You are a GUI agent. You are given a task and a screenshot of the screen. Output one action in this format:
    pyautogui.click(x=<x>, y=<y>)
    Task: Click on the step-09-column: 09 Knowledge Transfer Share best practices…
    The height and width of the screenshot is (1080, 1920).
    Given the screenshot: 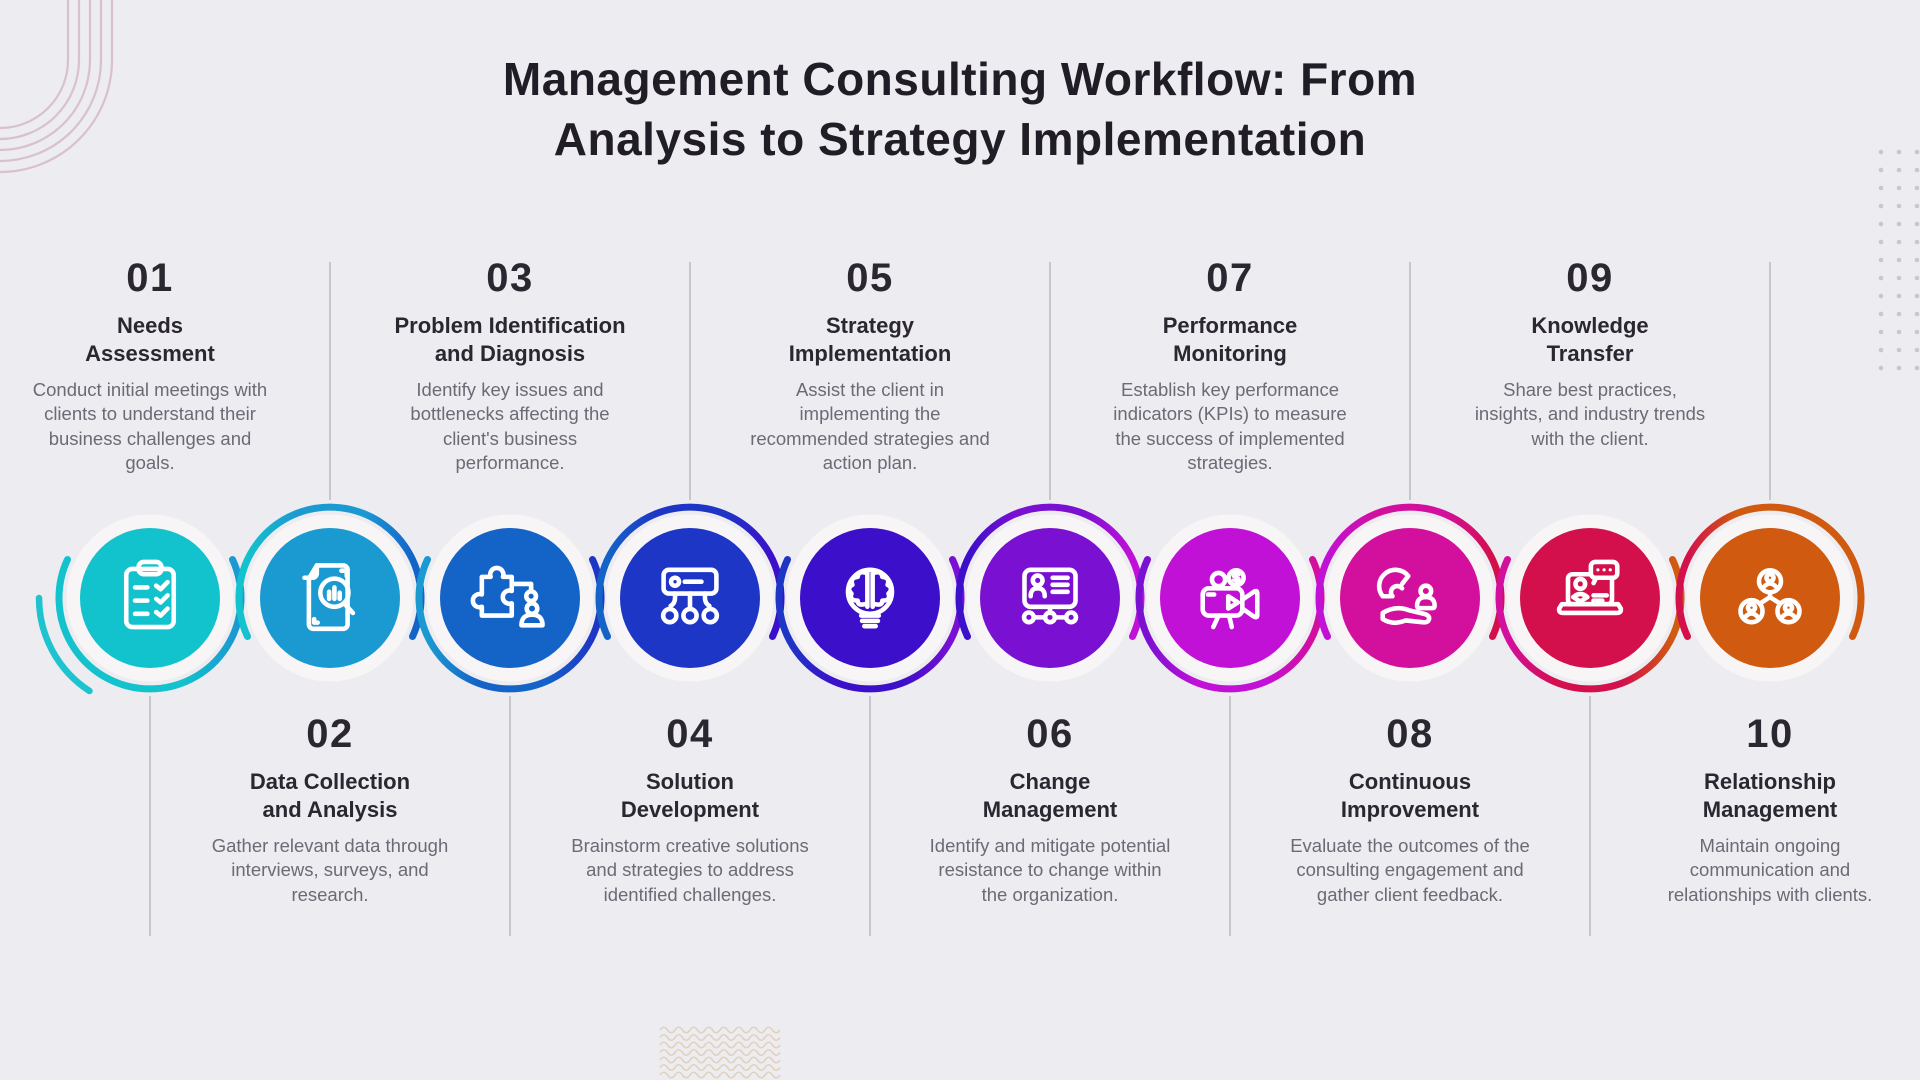 What is the action you would take?
    pyautogui.click(x=1590, y=354)
    